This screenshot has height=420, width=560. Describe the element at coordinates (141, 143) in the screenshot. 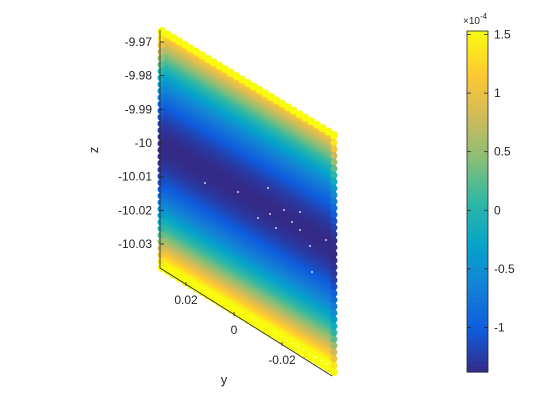

I see `z-axis-ticks: -9.97 -9.98 -9.99 -10 -10.01 -10.02 -10.03` at that location.